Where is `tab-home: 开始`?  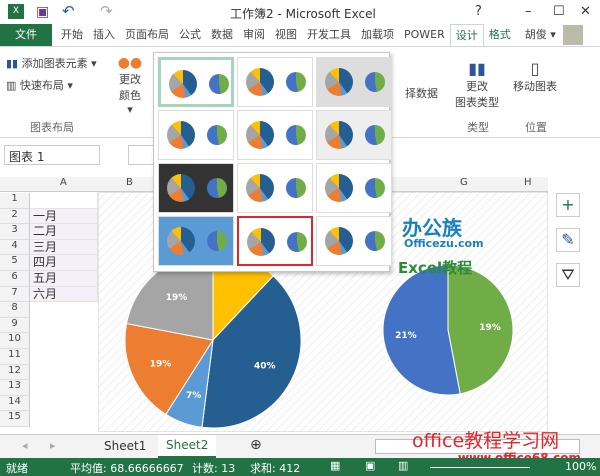 tab-home: 开始 is located at coordinates (72, 34).